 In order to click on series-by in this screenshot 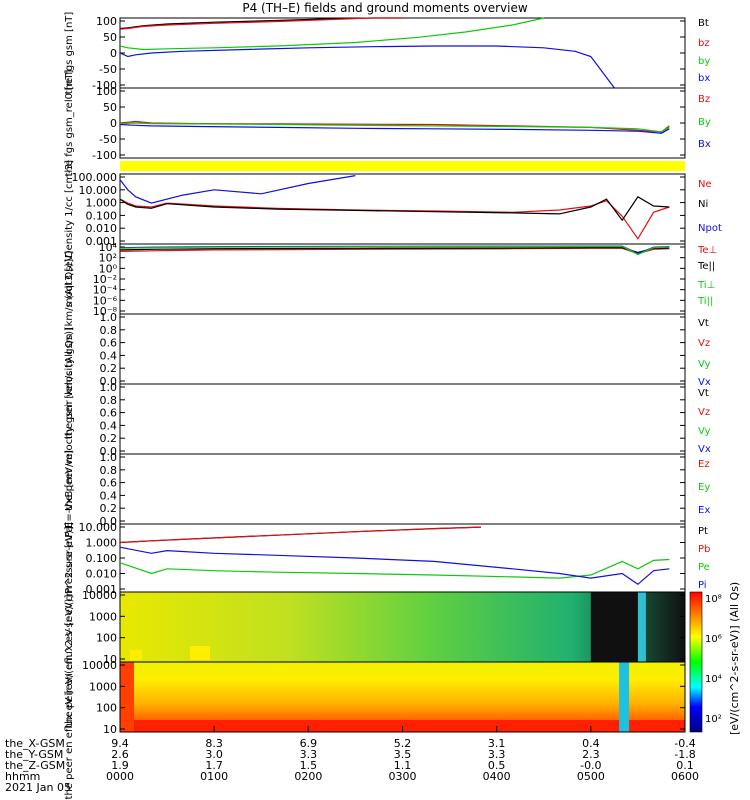, I will do `click(331, 34)`.